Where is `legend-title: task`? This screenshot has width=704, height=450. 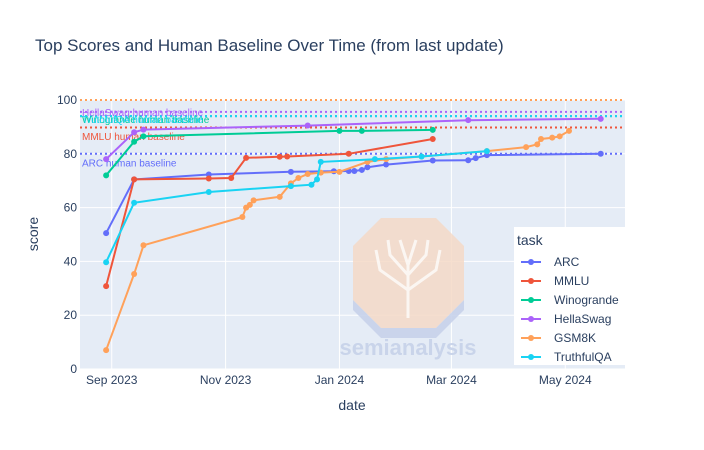
legend-title: task is located at coordinates (530, 240).